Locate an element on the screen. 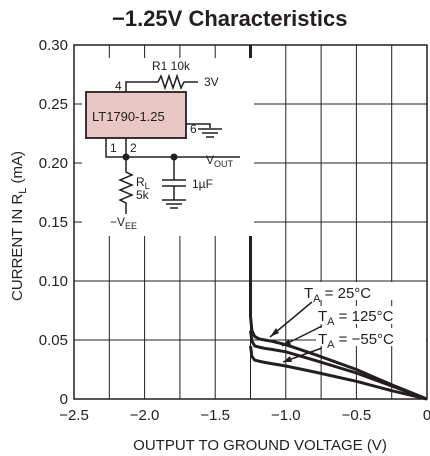  x-axis-label: OUTPUT TO GROUND VOLTAGE (V) is located at coordinates (260, 445).